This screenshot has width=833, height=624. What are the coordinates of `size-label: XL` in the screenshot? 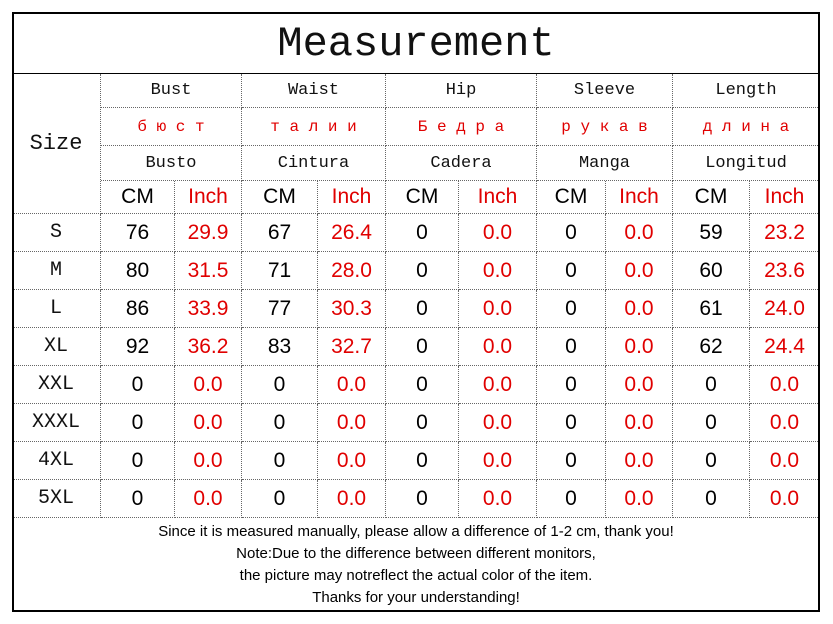 It's located at (56, 347).